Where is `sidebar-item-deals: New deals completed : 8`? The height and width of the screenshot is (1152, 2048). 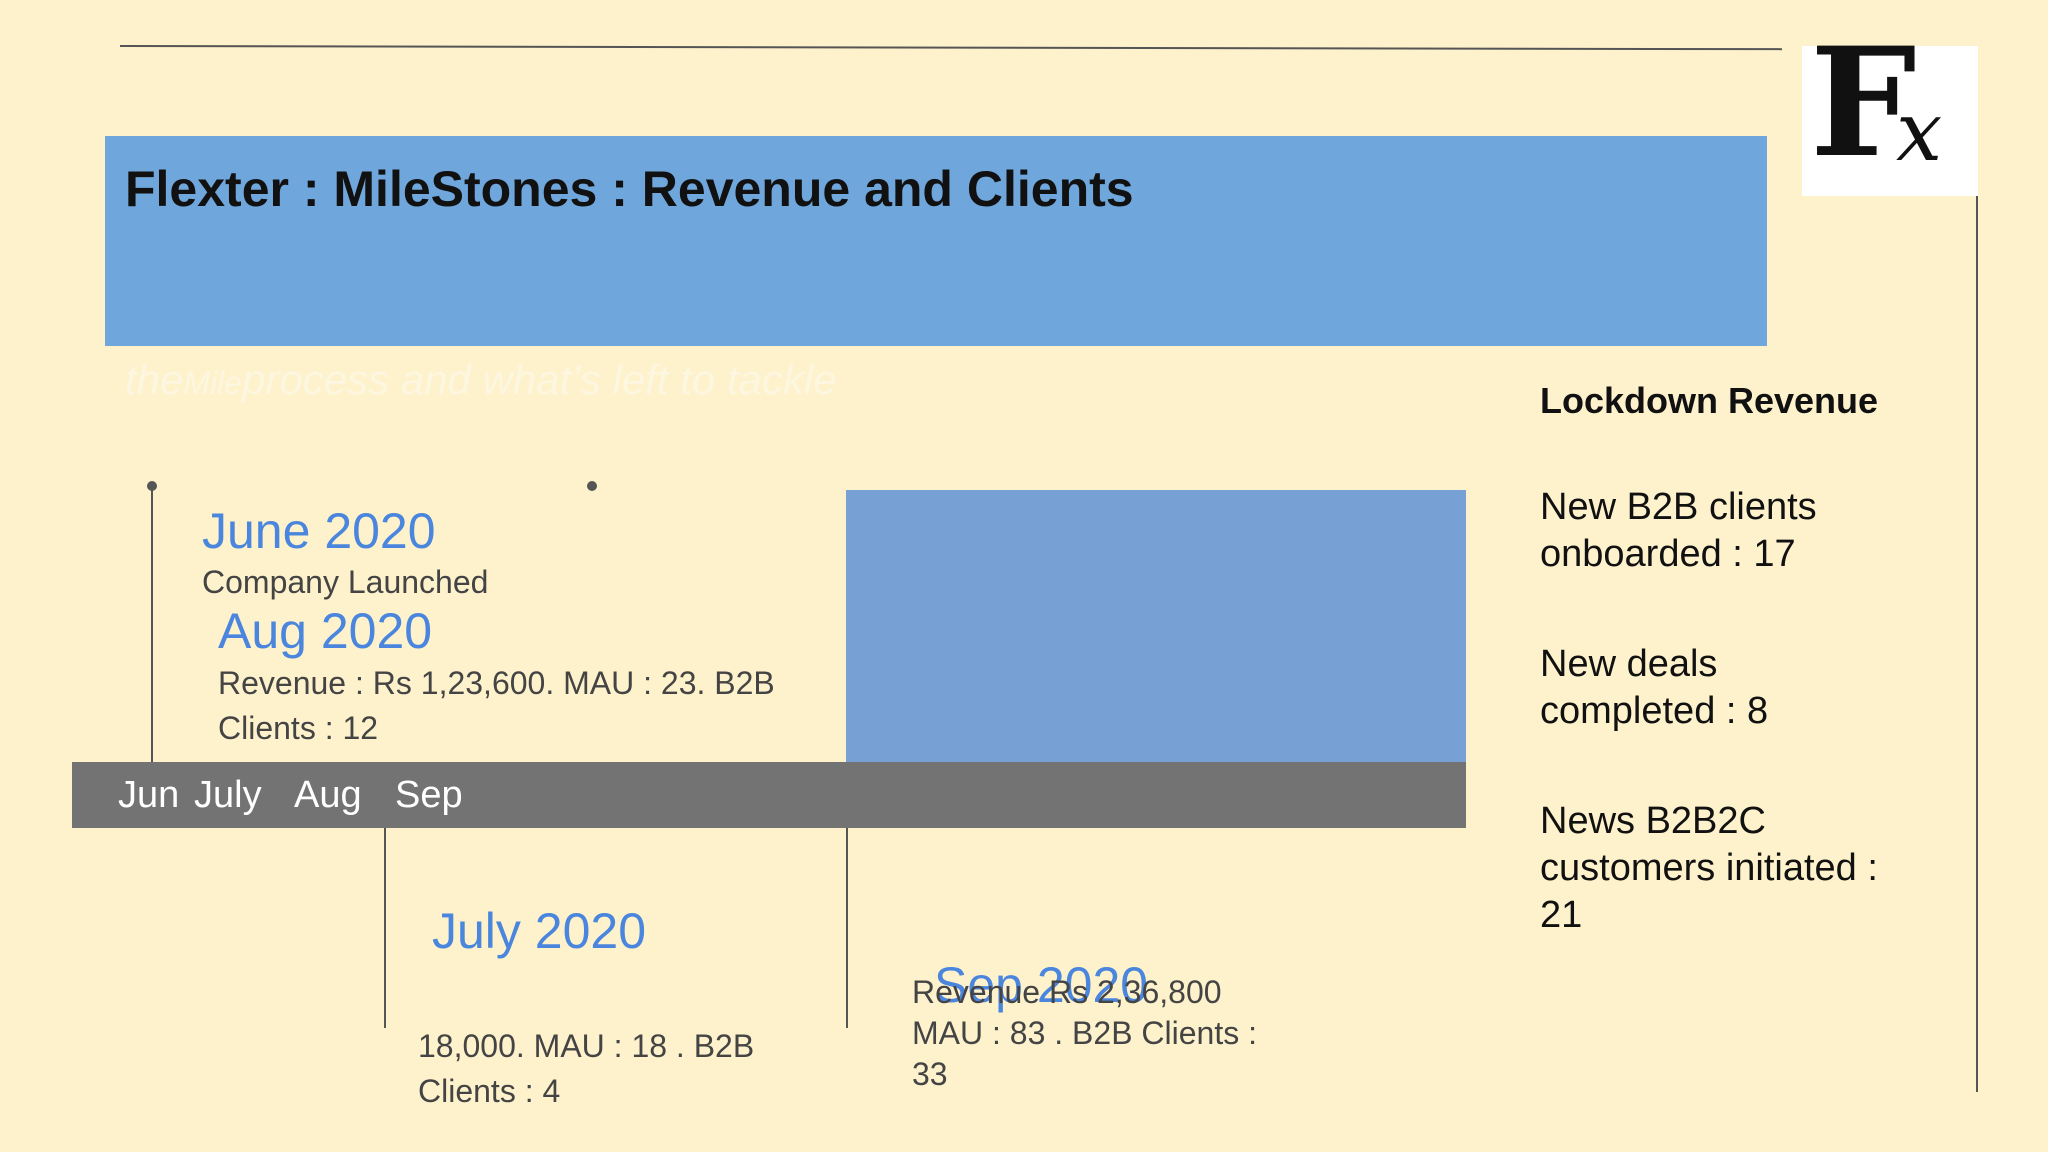
sidebar-item-deals: New deals completed : 8 is located at coordinates (1740, 688).